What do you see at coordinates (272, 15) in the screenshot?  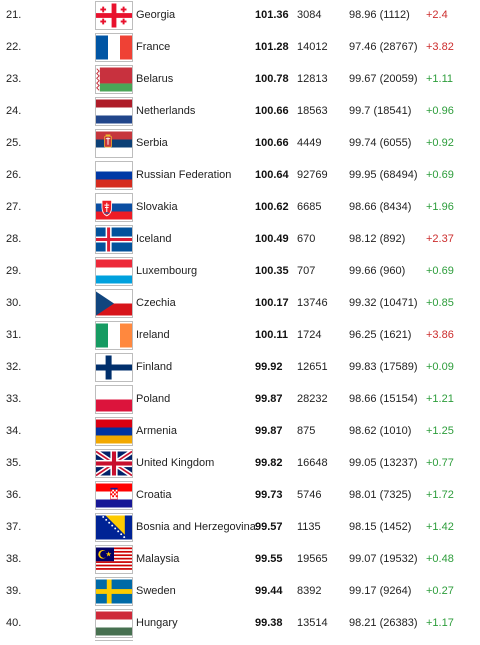 I see `score-value: 101.36` at bounding box center [272, 15].